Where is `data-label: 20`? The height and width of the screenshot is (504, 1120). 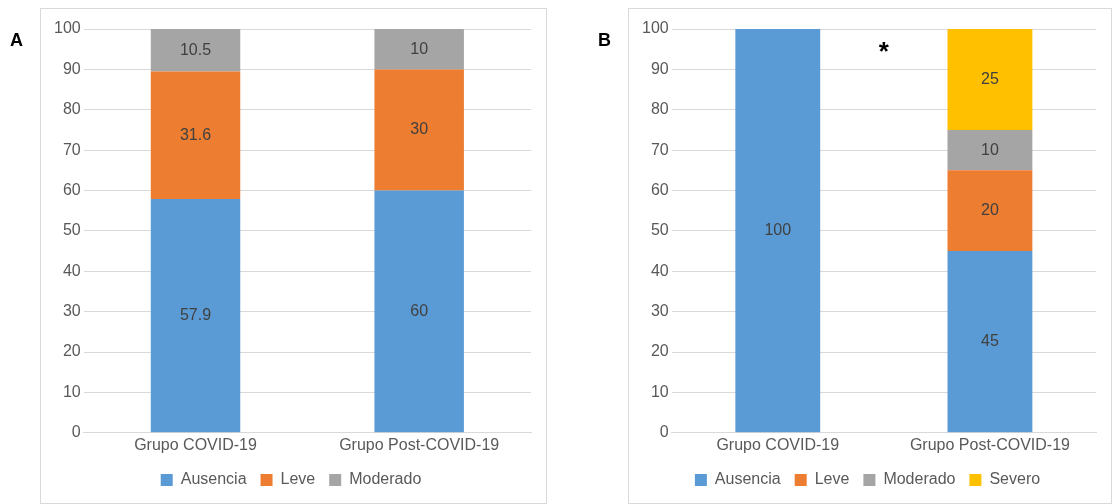 data-label: 20 is located at coordinates (990, 210).